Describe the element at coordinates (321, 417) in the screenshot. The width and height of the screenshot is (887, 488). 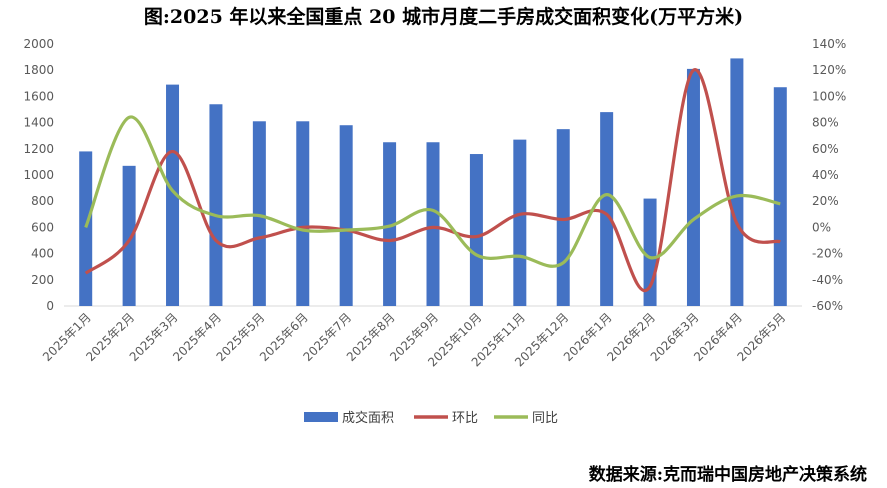
I see `legend-swatch-bar` at that location.